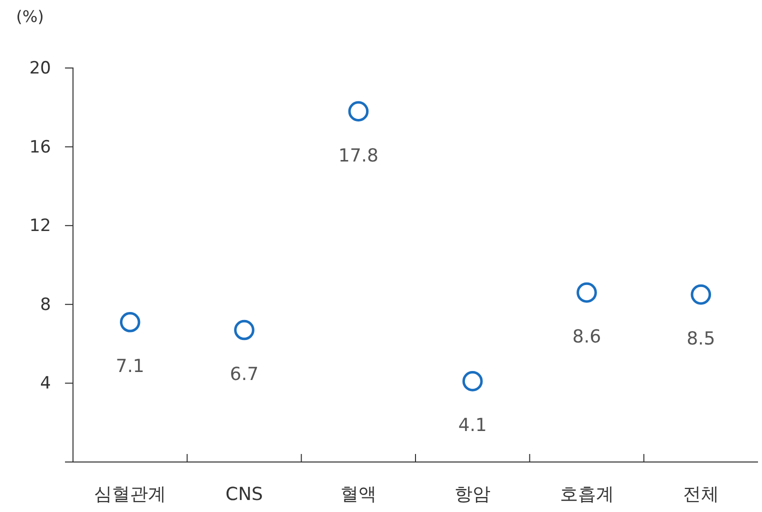 The image size is (762, 512). Describe the element at coordinates (587, 494) in the screenshot. I see `x-tick-label: 호흡계` at that location.